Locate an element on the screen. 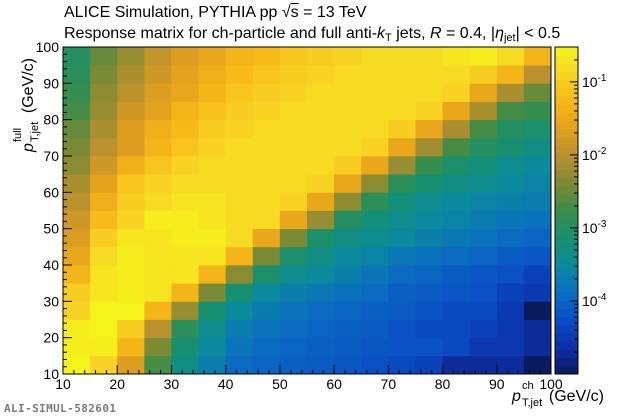  y-tick-label: 40 is located at coordinates (51, 265).